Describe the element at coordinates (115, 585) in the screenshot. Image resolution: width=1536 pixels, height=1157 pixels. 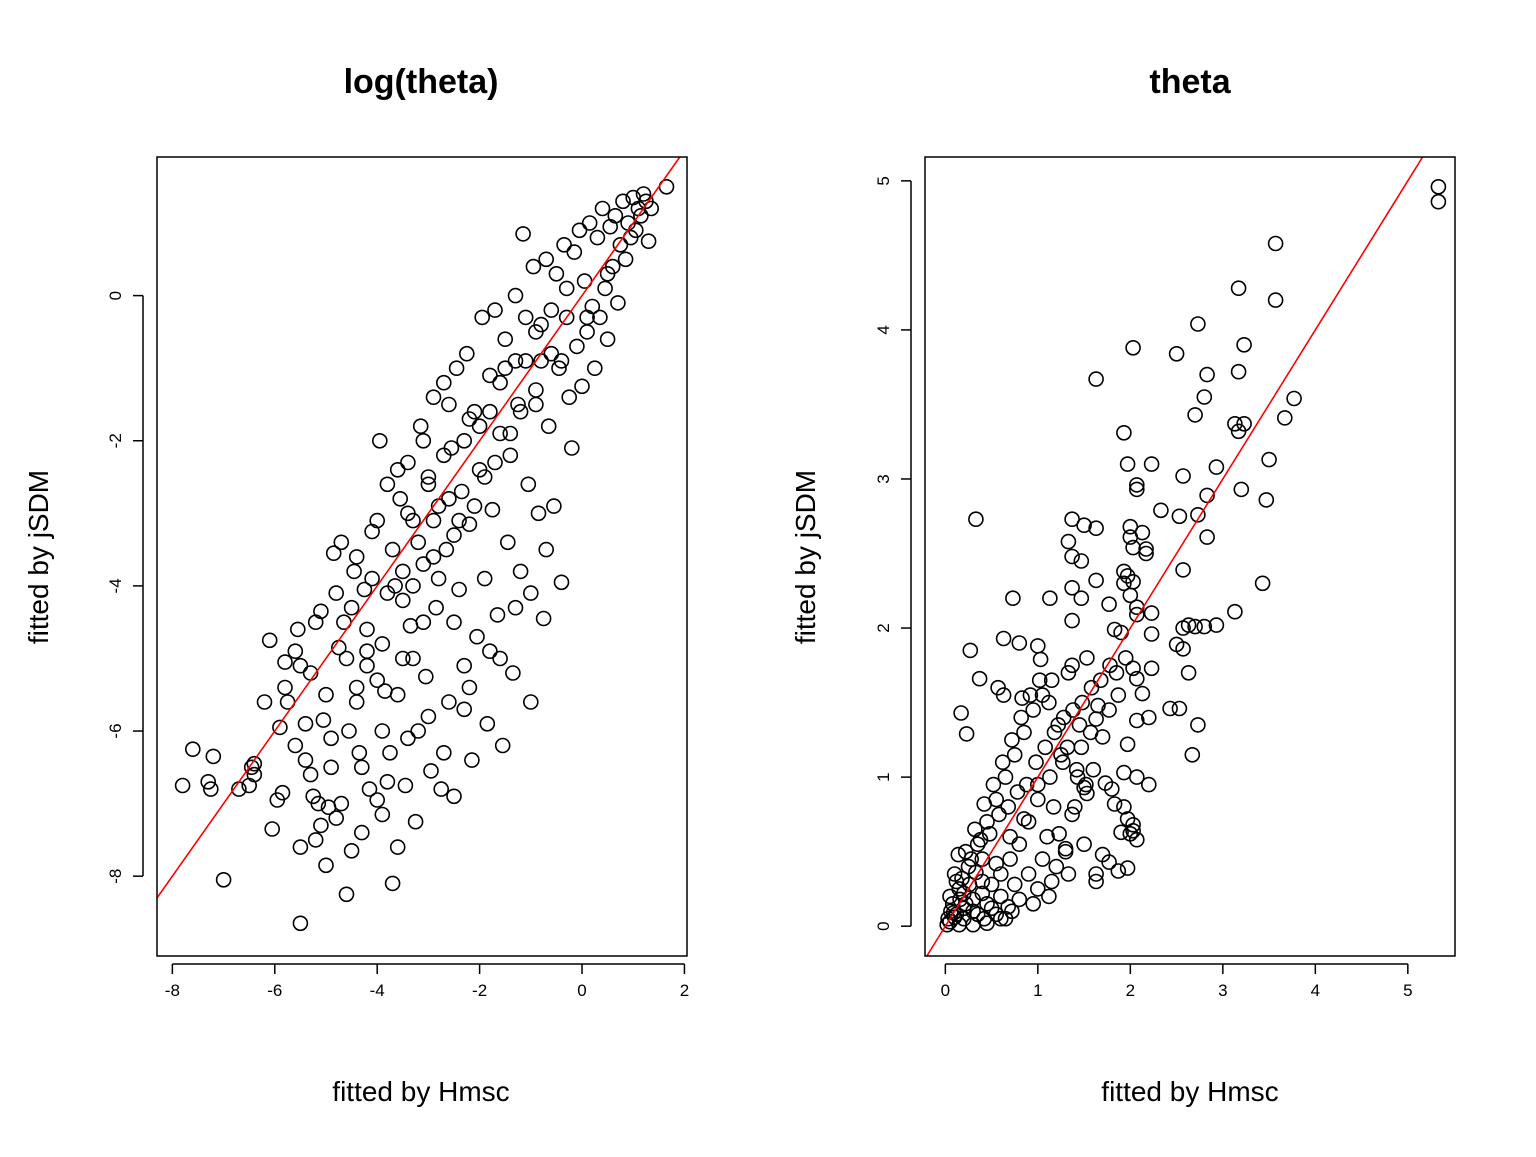
I see `y-tick-label: -4` at that location.